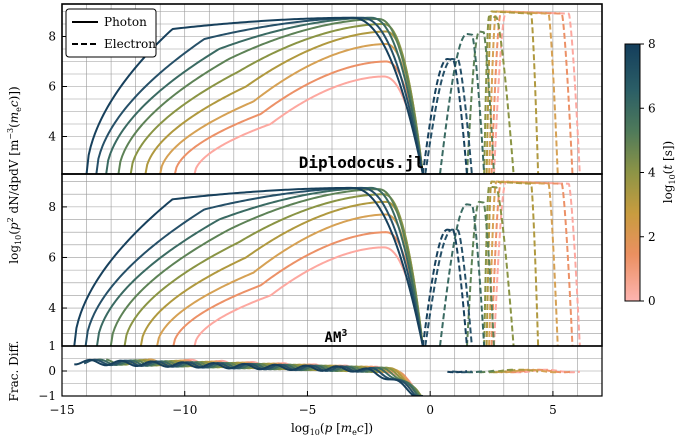  Describe the element at coordinates (475, 371) in the screenshot. I see `fracdiff-electron-t6` at that location.